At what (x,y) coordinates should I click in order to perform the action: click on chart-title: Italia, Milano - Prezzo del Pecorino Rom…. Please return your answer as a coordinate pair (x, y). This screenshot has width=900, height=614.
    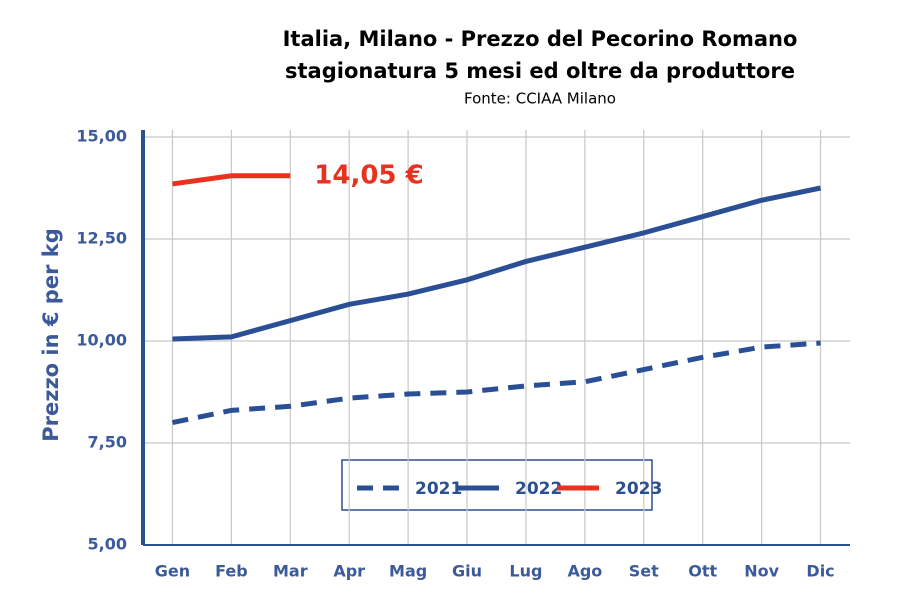
    Looking at the image, I should click on (540, 39).